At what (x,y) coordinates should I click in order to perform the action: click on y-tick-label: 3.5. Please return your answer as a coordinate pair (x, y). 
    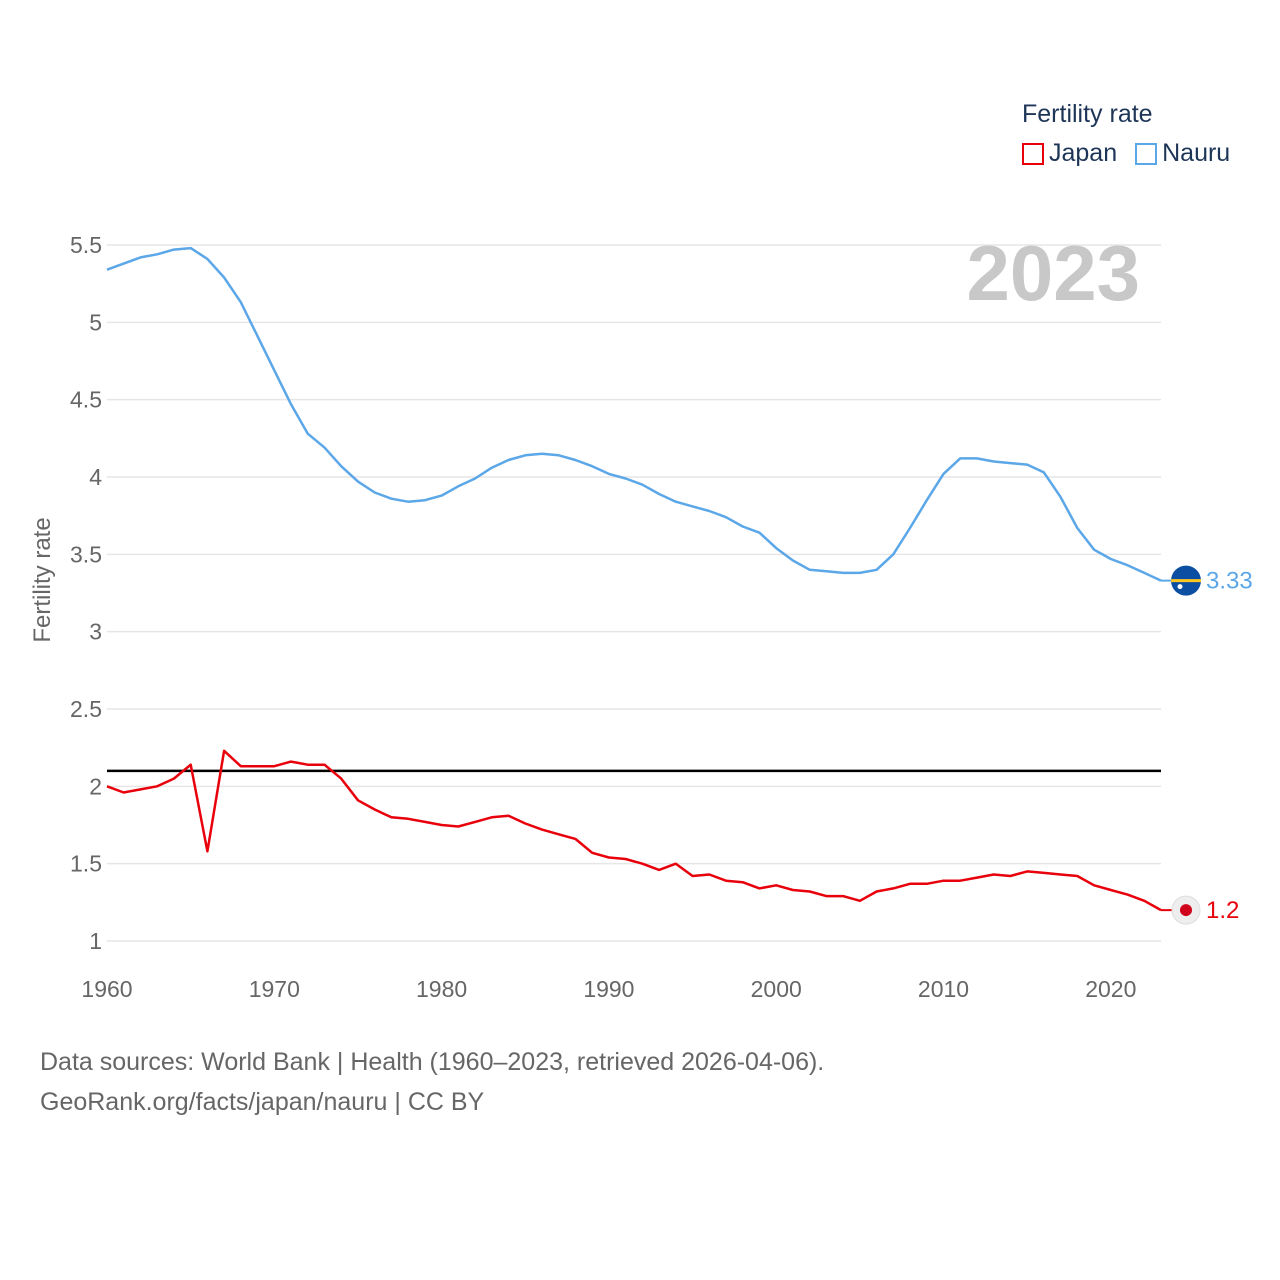
    Looking at the image, I should click on (86, 554).